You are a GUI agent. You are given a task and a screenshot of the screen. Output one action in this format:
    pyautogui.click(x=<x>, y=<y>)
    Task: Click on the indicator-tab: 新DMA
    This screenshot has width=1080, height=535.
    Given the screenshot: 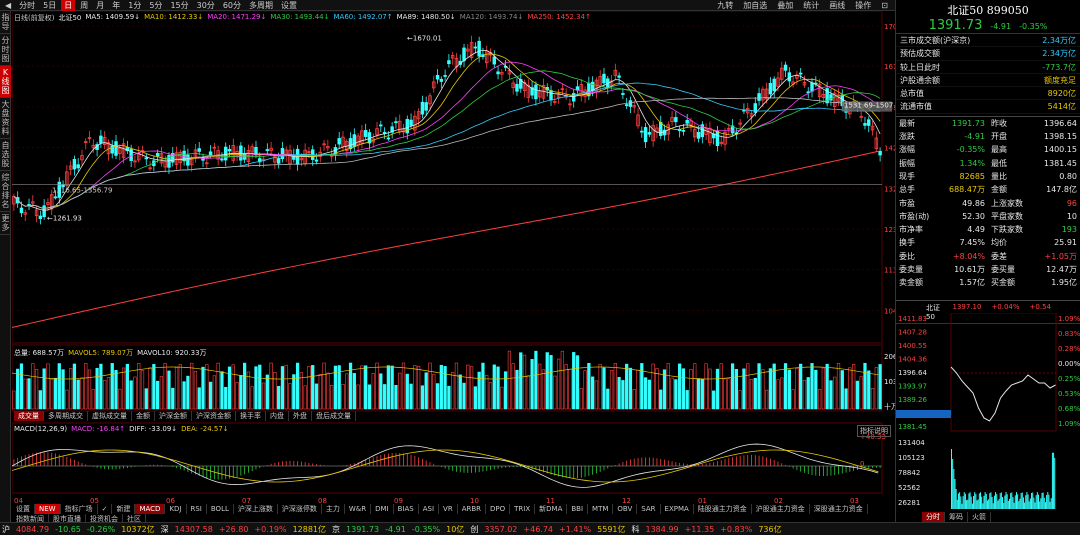 What is the action you would take?
    pyautogui.click(x=551, y=509)
    